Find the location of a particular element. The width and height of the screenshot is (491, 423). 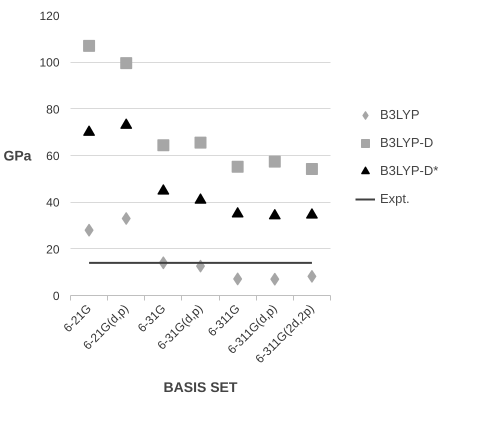

legend-label: B3LYP-D is located at coordinates (407, 142).